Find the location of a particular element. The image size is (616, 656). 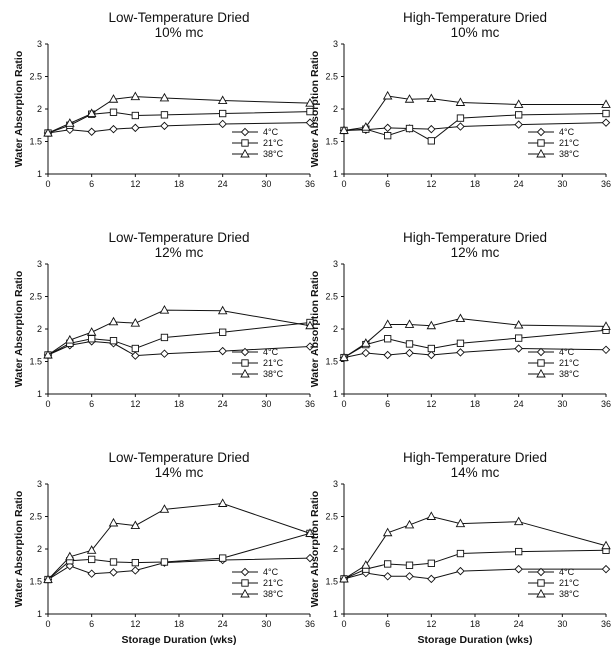

chart-title: High-Temperature Dried is located at coordinates (475, 457).